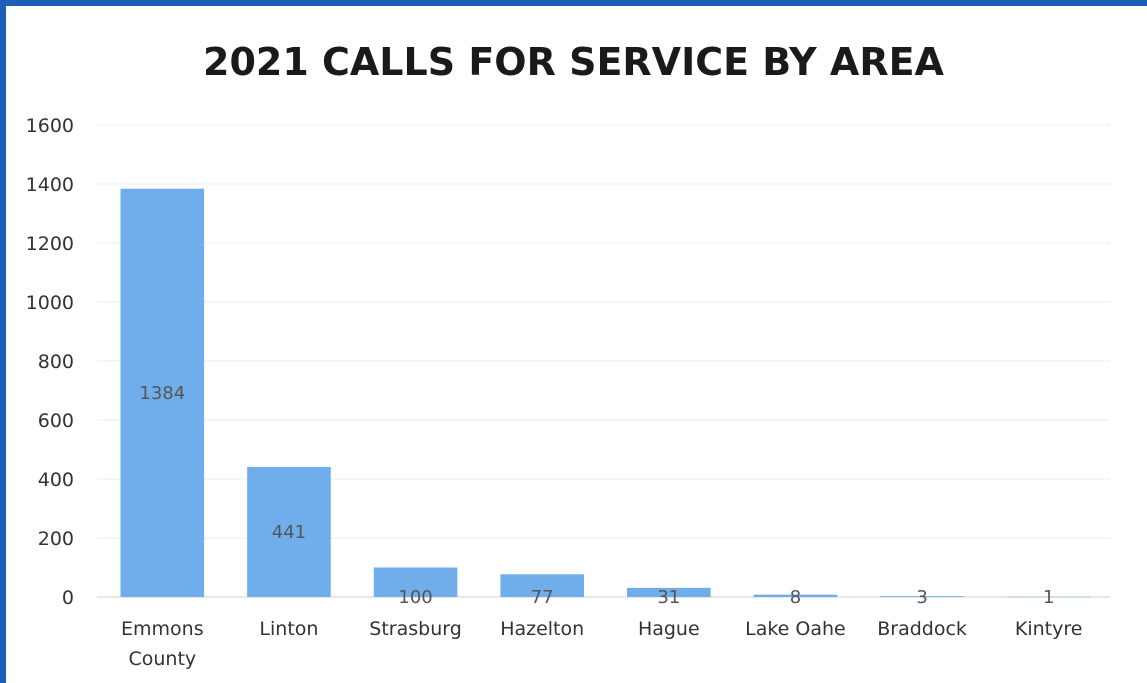  I want to click on y-tick-label: 800, so click(56, 362).